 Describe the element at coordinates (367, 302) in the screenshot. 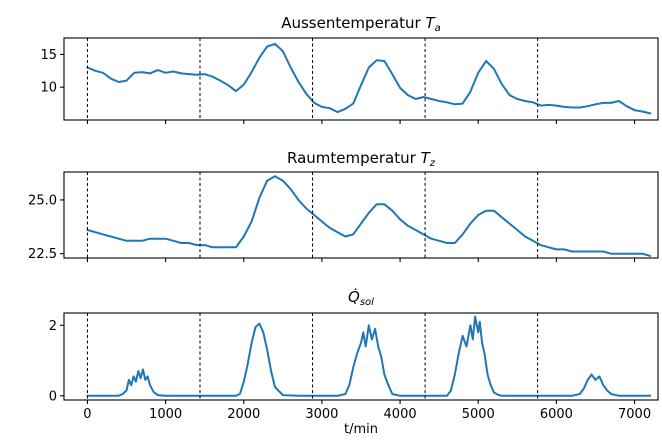

I see `title-subscript: sol` at that location.